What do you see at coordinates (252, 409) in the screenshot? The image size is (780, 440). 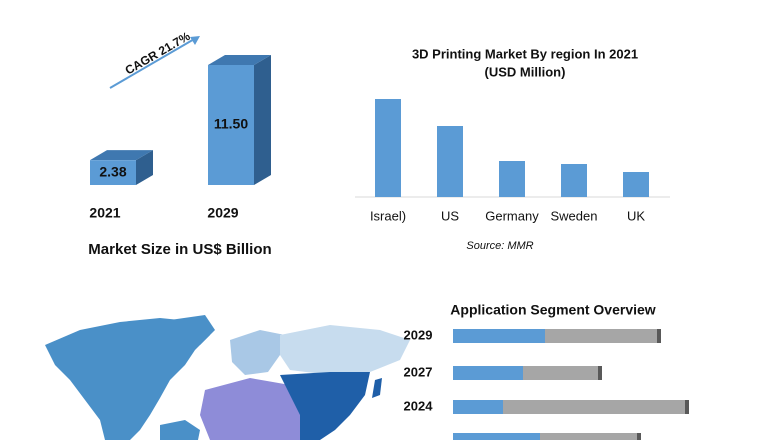 I see `africa-middle-east` at bounding box center [252, 409].